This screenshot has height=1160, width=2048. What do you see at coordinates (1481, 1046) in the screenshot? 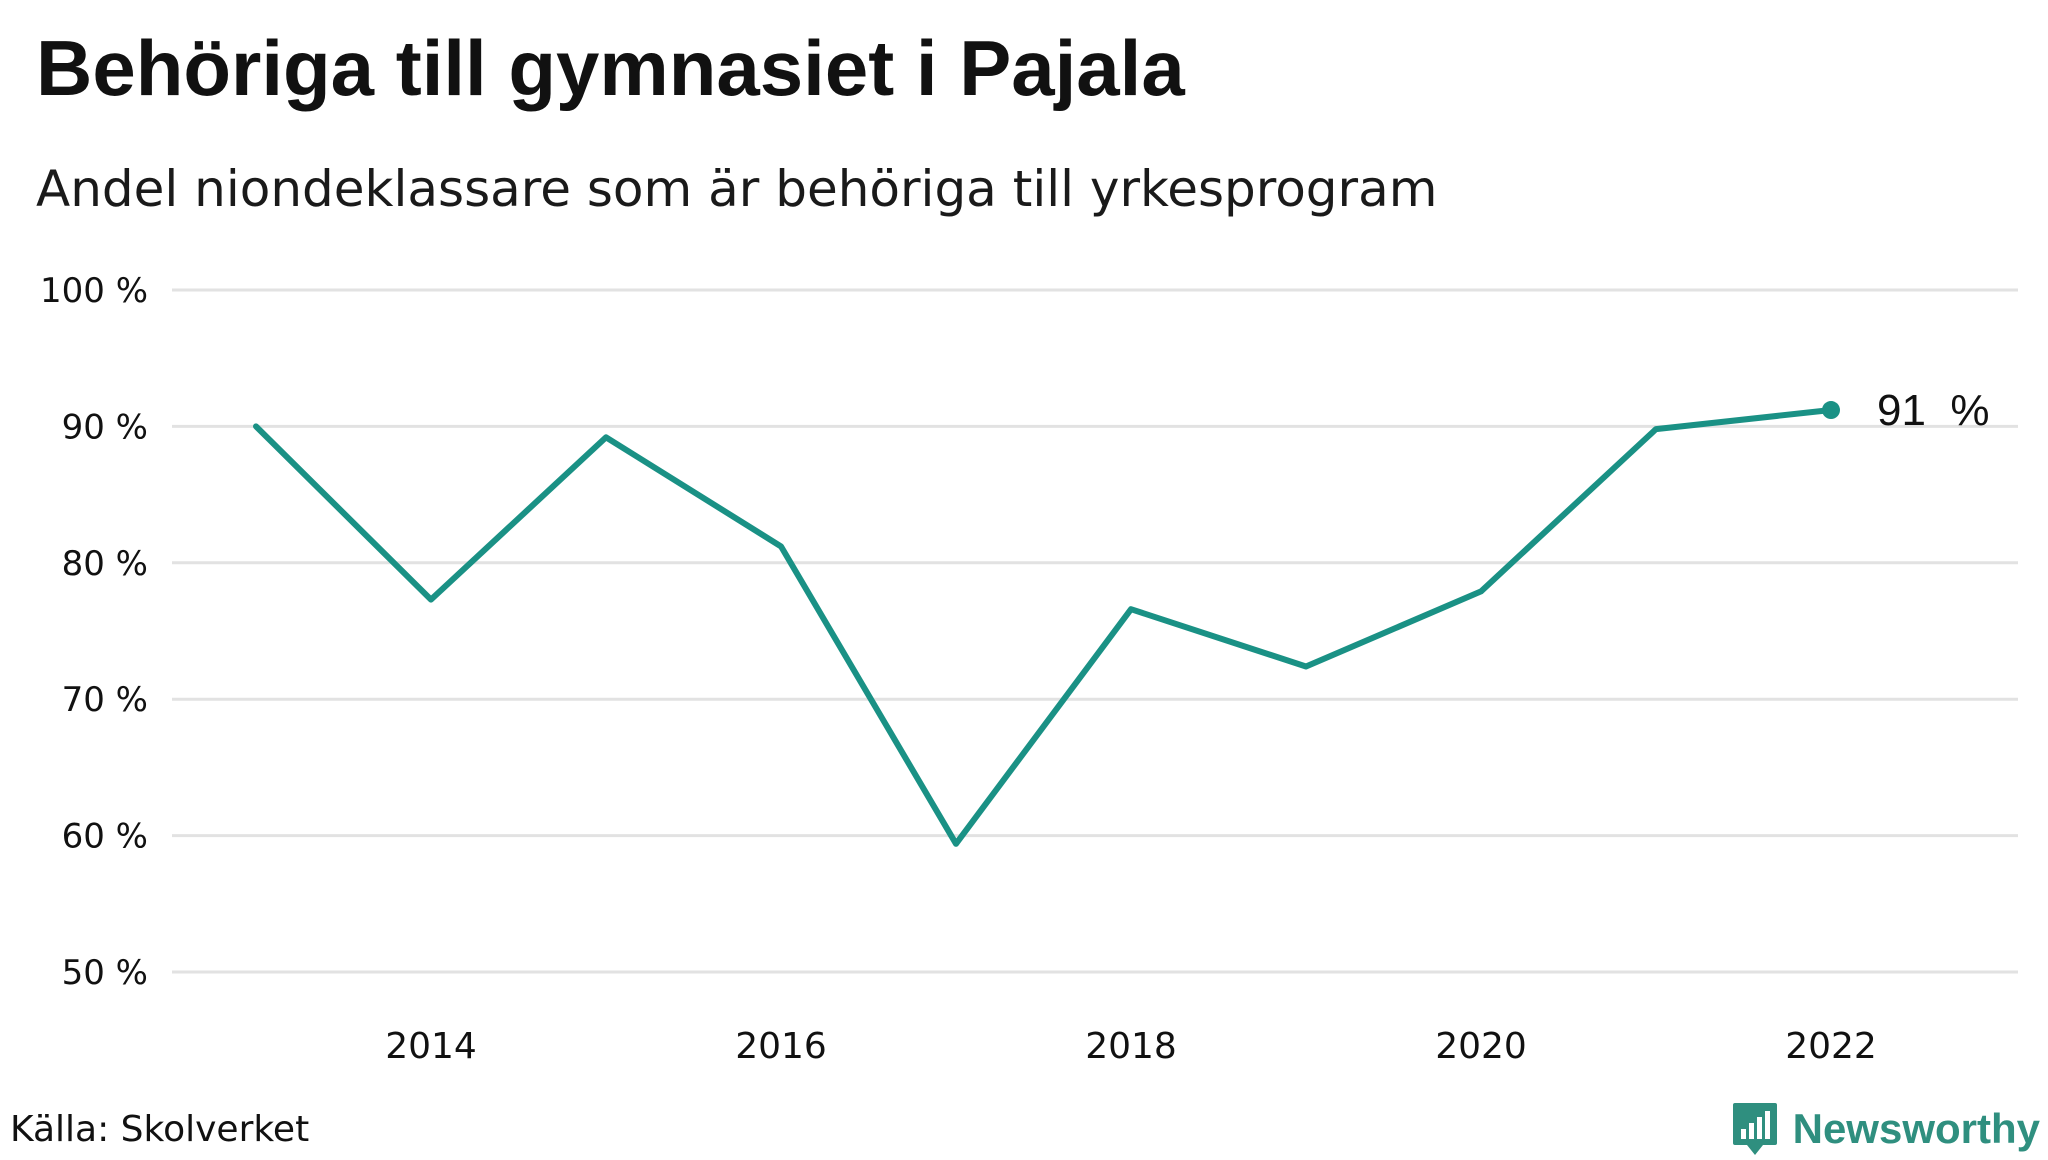
I see `x-tick-label: 2020` at bounding box center [1481, 1046].